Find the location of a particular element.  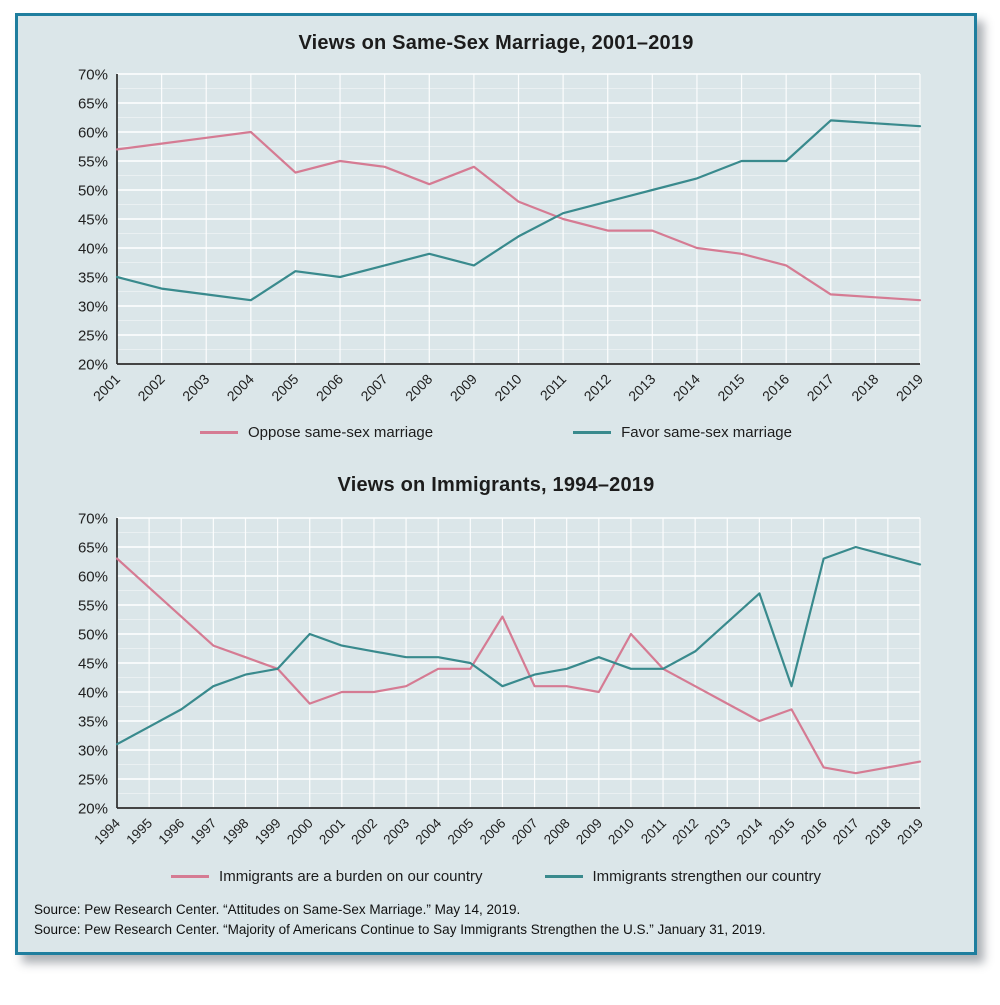

x-tick-label: 1997 is located at coordinates (204, 832).